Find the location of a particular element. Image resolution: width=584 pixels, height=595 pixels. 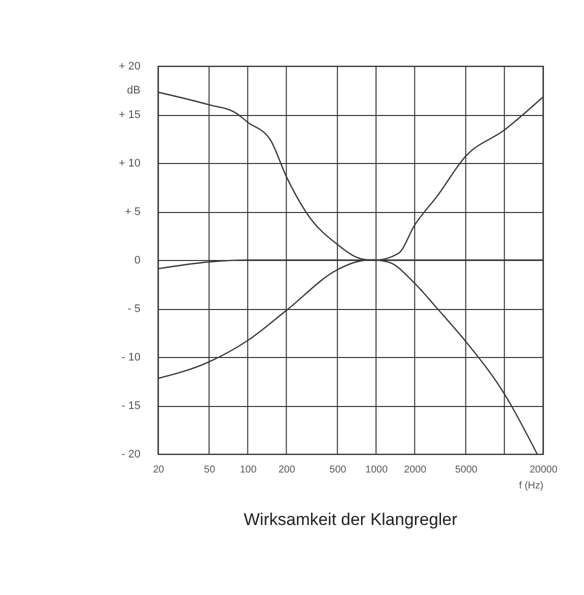

x-tick-label: 100 is located at coordinates (248, 470).